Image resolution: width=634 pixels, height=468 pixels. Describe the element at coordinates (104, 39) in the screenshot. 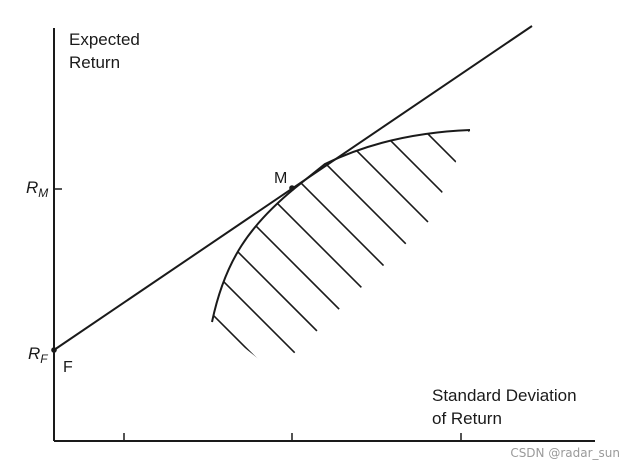

I see `y-axis-title-line-1: Expected` at that location.